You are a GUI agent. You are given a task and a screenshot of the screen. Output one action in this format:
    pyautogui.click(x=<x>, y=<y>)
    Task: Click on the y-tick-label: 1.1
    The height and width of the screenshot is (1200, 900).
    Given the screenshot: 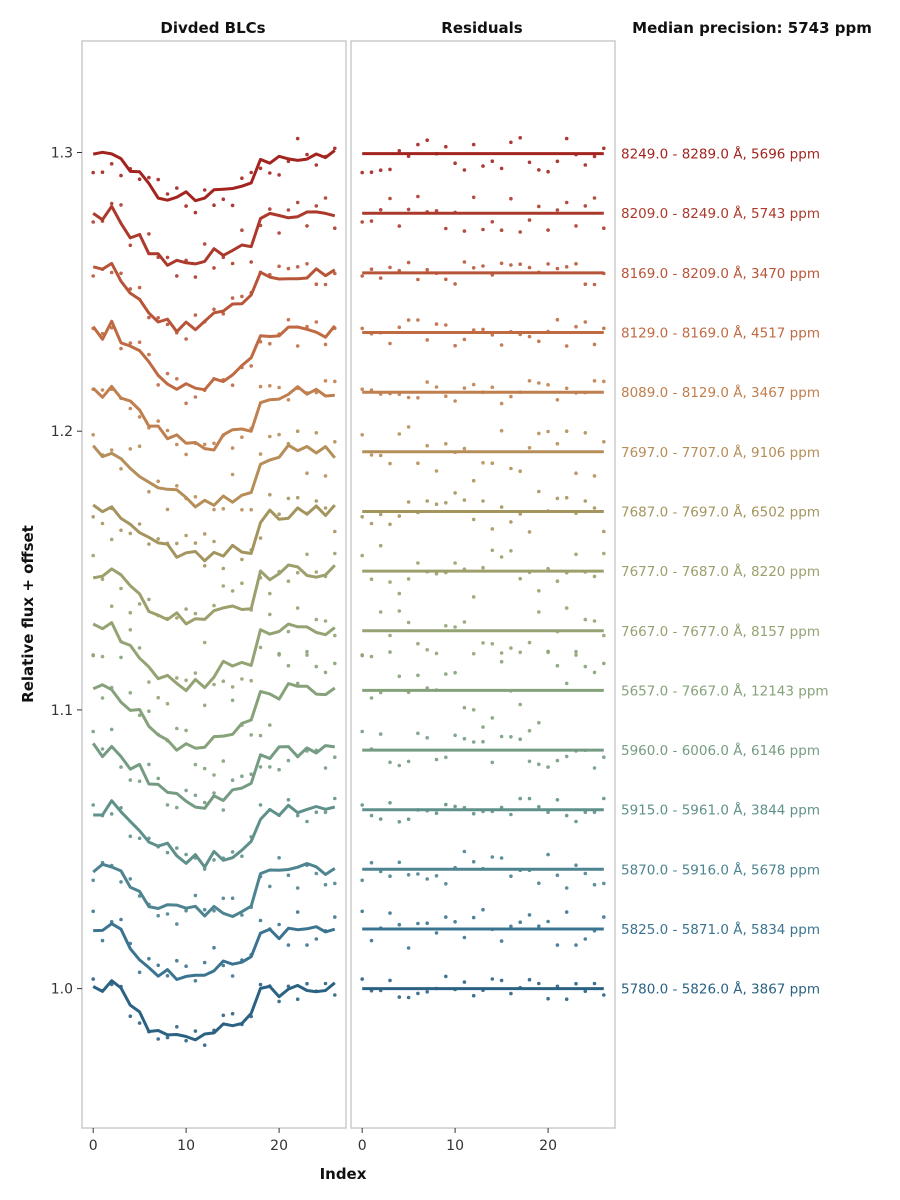 What is the action you would take?
    pyautogui.click(x=62, y=711)
    